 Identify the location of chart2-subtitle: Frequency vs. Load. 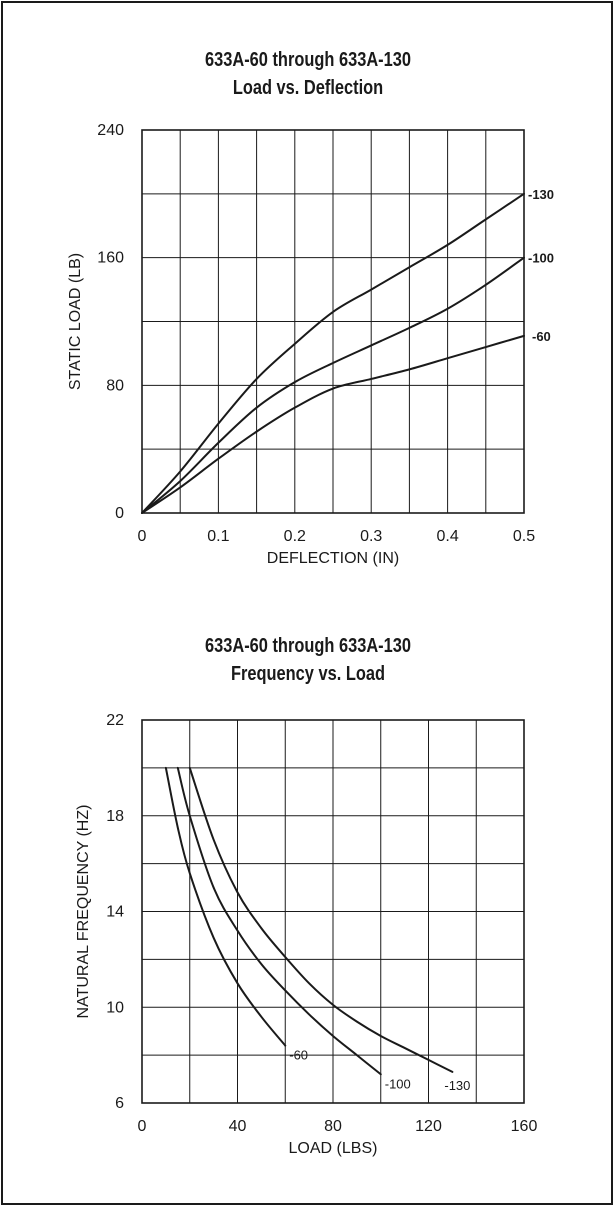
(308, 674).